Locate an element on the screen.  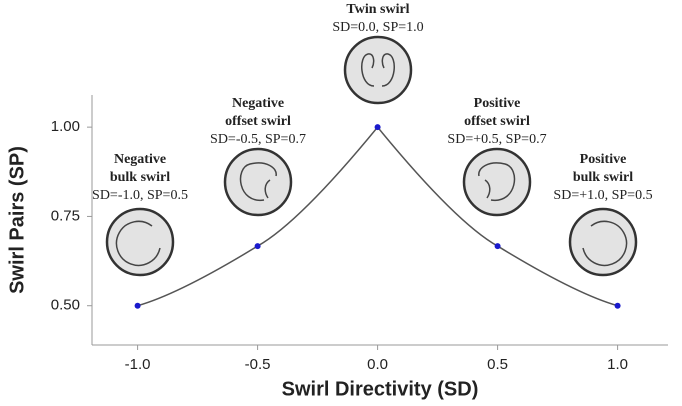
annotation-text: SD=-1.0, SP=0.5 is located at coordinates (140, 195).